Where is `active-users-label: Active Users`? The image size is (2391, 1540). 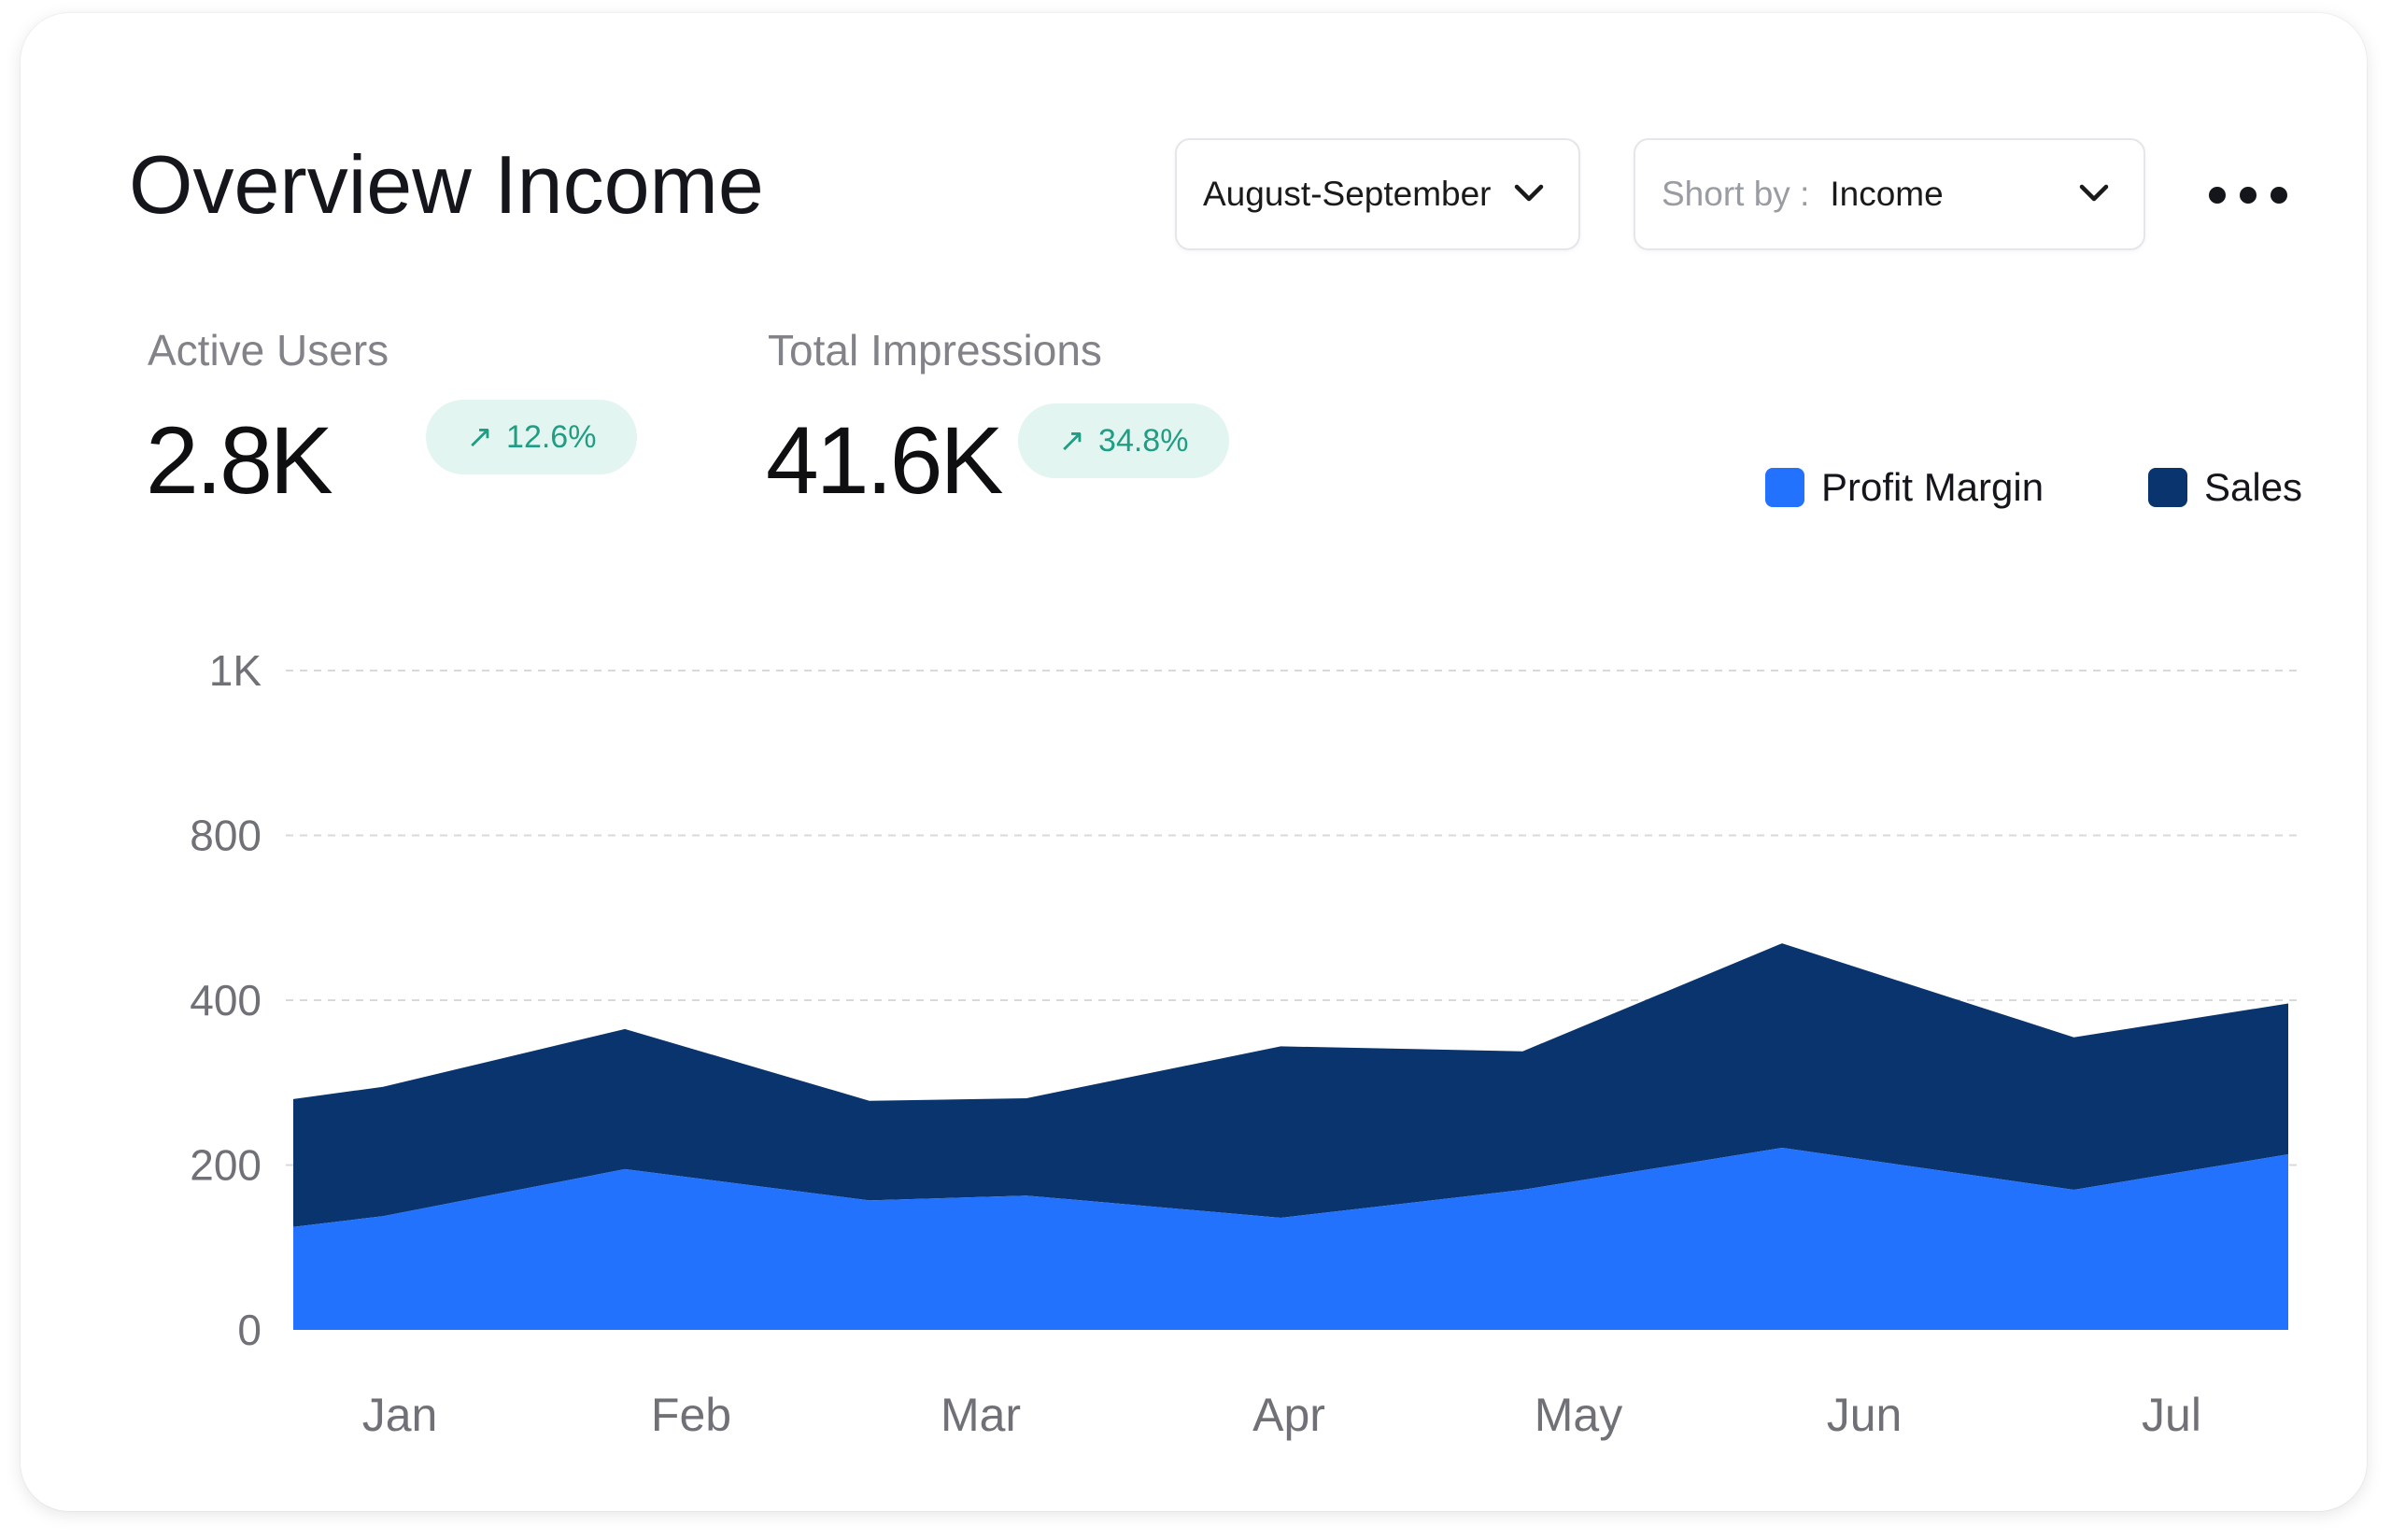 active-users-label: Active Users is located at coordinates (269, 350).